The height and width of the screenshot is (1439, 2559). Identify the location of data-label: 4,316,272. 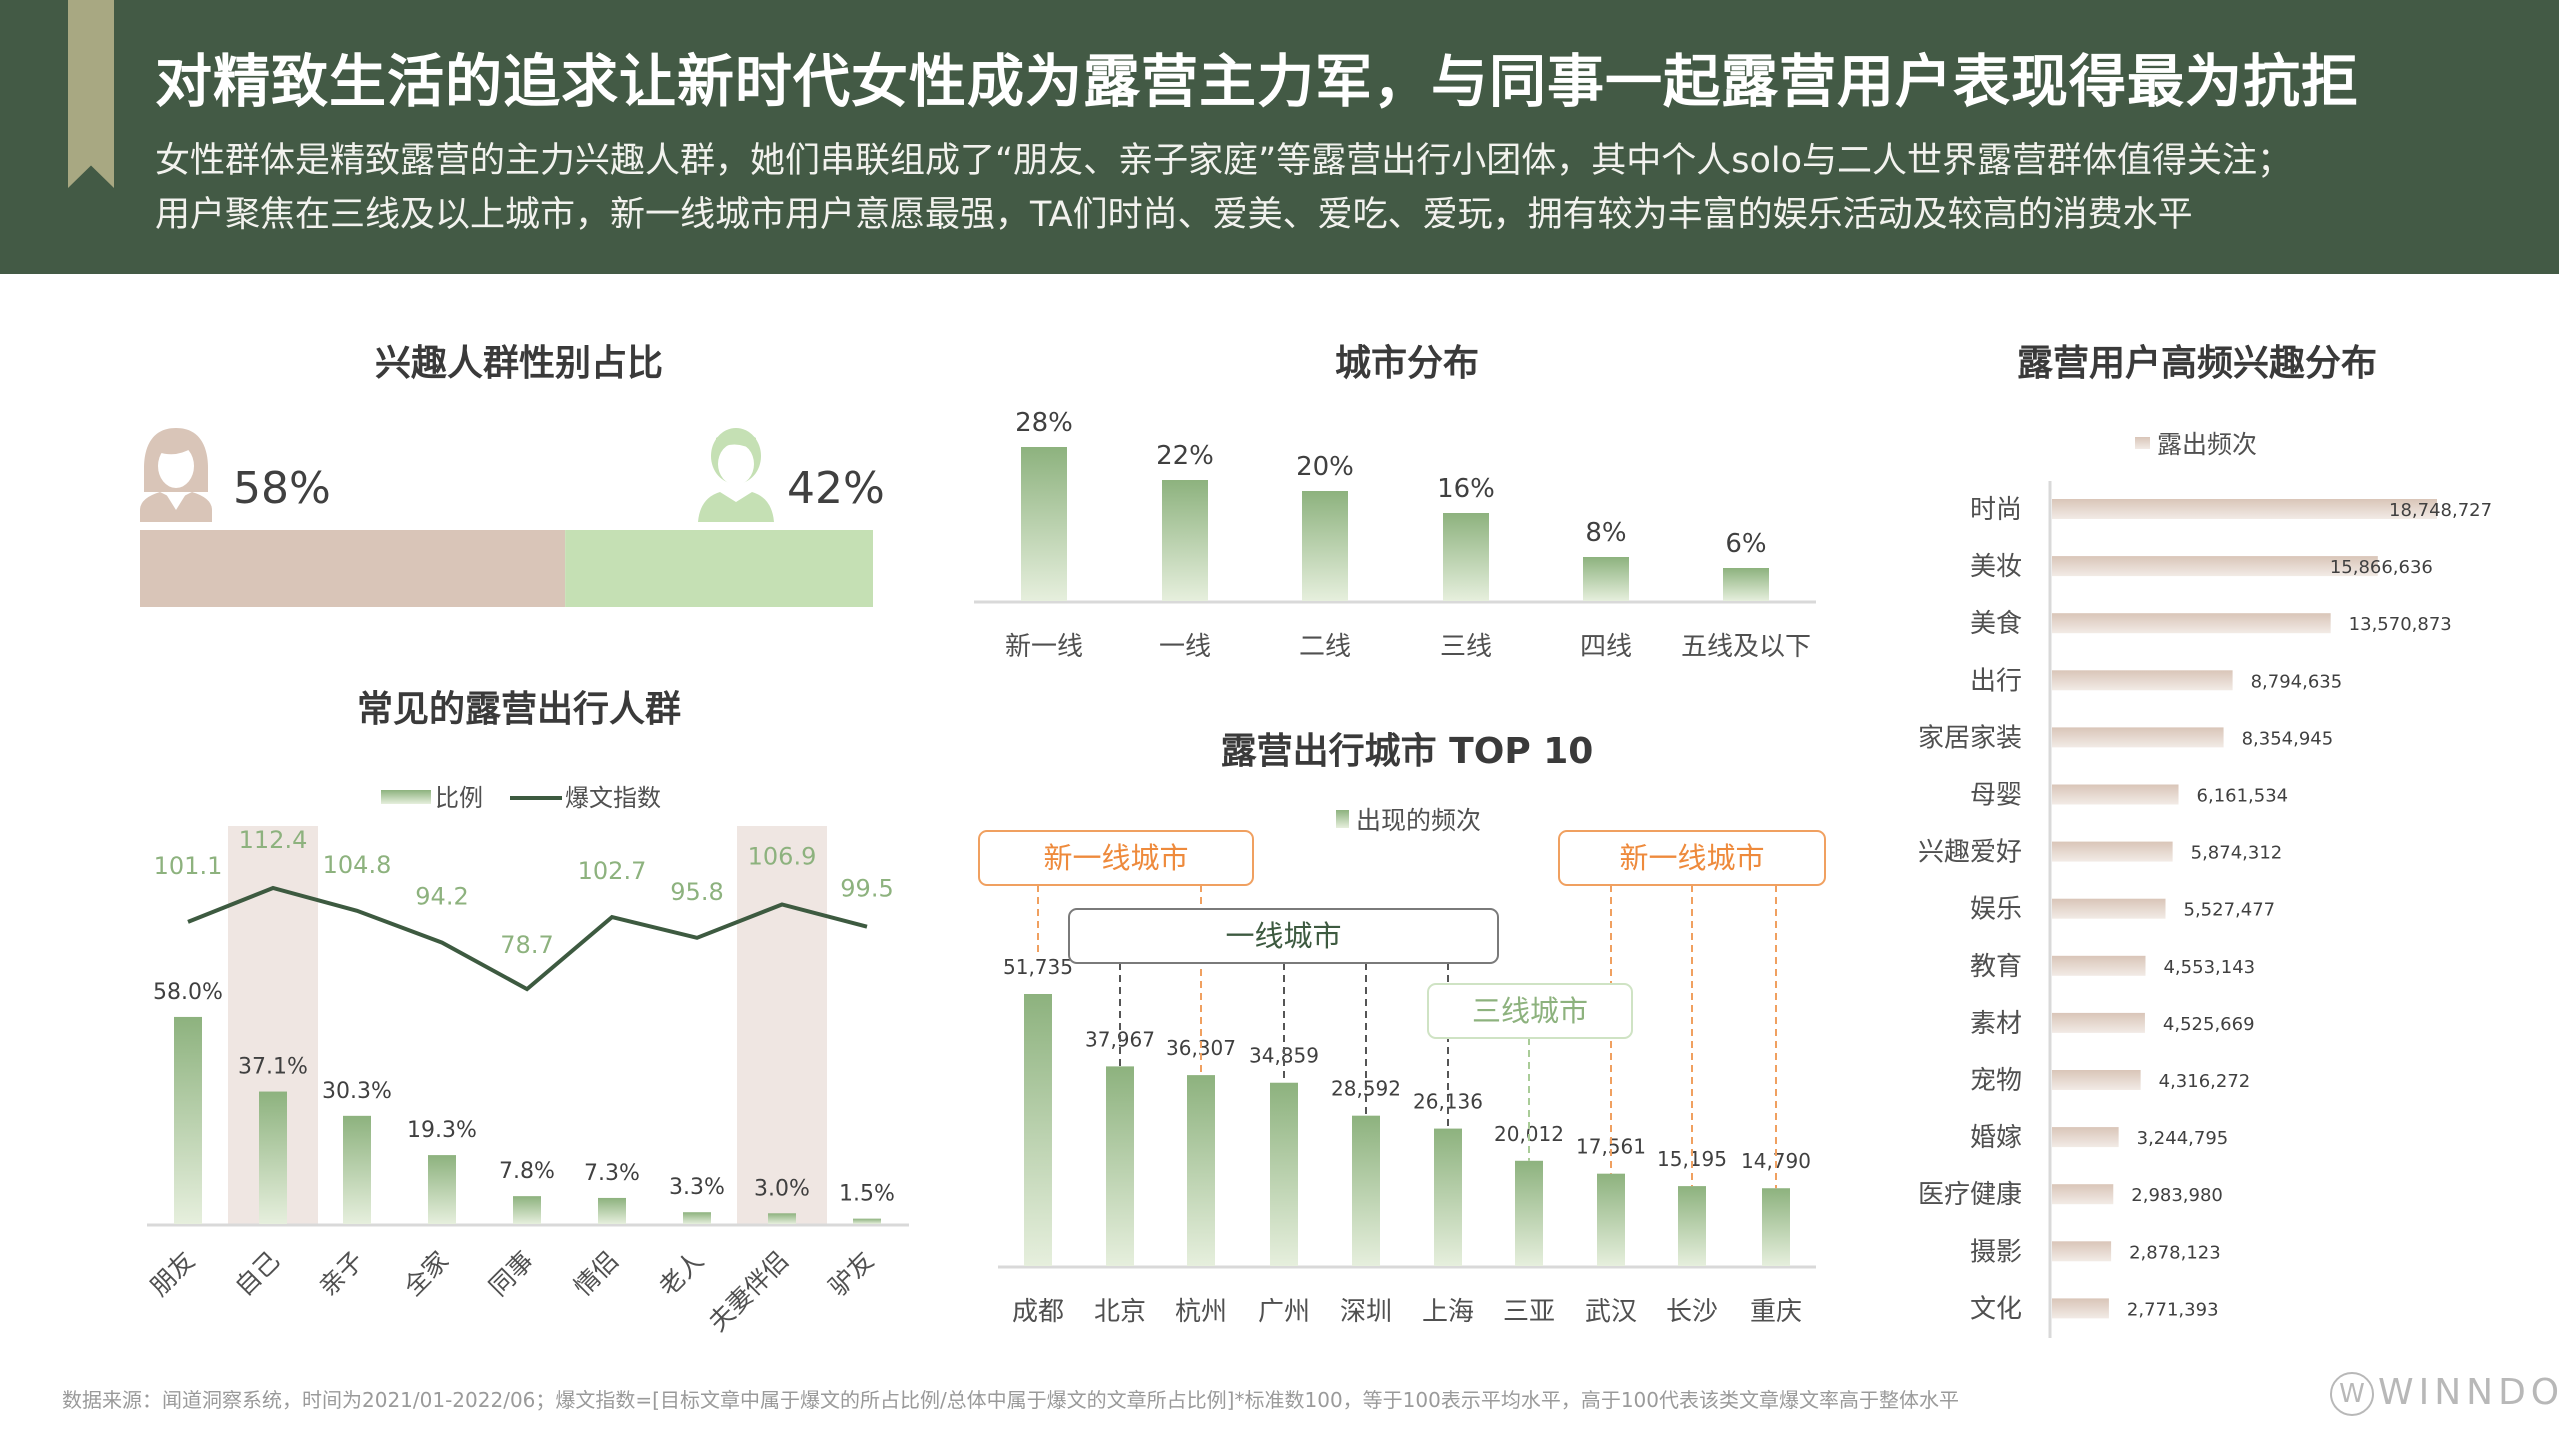
(2205, 1081).